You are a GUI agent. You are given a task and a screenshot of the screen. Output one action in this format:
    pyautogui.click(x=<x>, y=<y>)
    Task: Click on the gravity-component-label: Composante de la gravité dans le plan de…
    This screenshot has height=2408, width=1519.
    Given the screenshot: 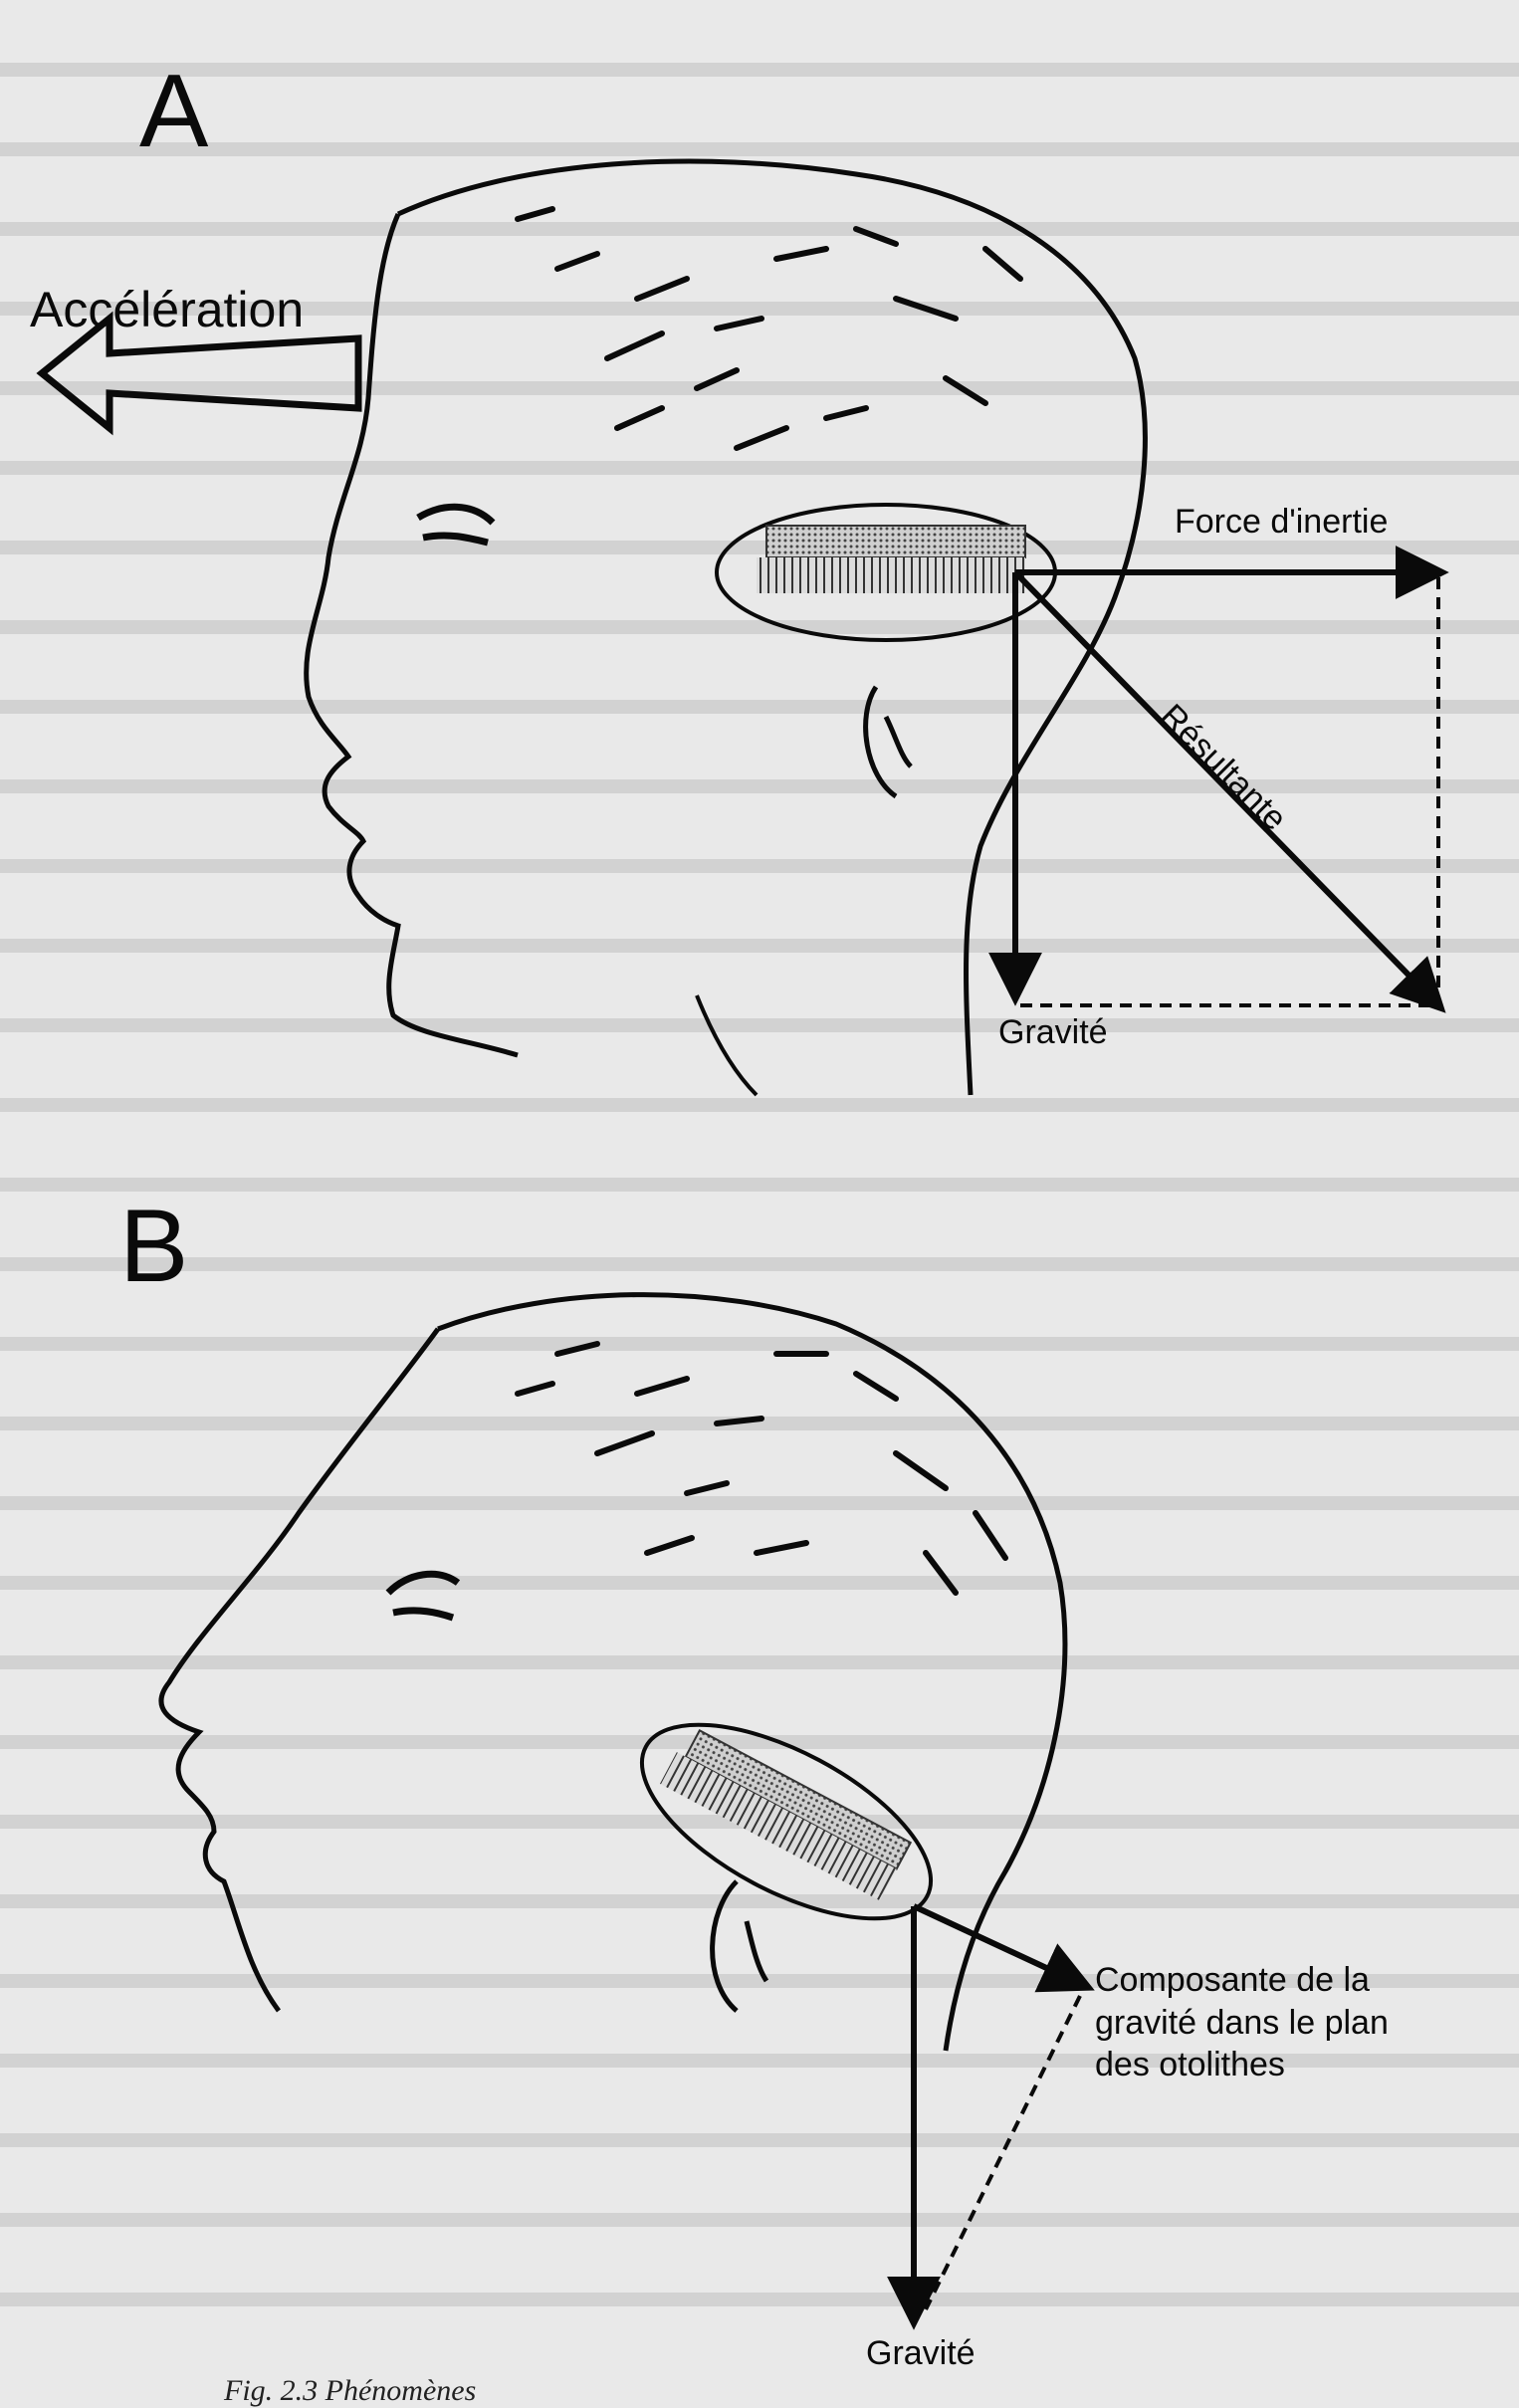 What is the action you would take?
    pyautogui.click(x=1242, y=2022)
    